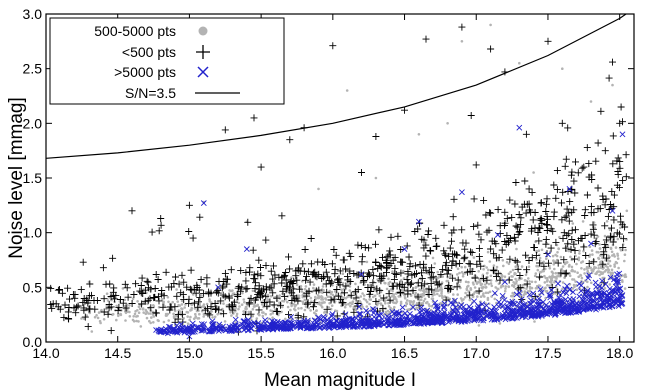 This screenshot has width=649, height=391. Describe the element at coordinates (619, 353) in the screenshot. I see `x-tick-label: 18.0` at that location.